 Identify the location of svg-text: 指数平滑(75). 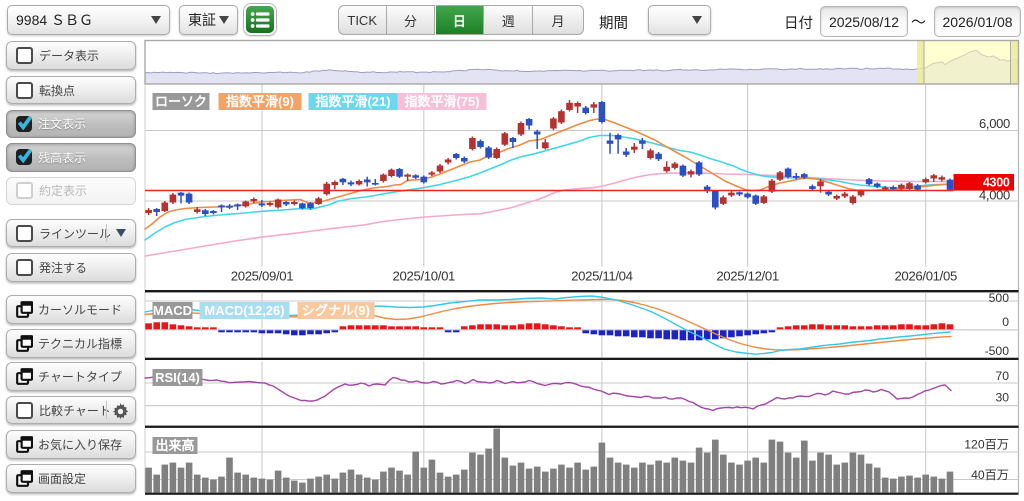
(441, 101).